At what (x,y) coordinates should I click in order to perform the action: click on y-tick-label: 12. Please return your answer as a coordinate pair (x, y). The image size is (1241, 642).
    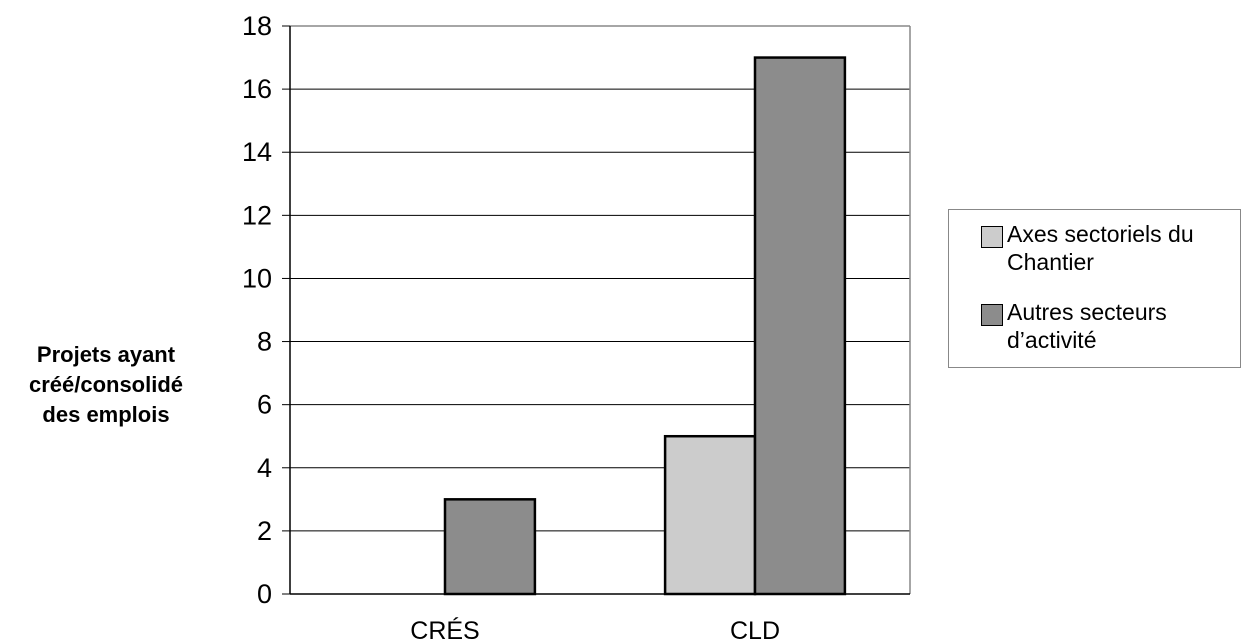
    Looking at the image, I should click on (257, 215).